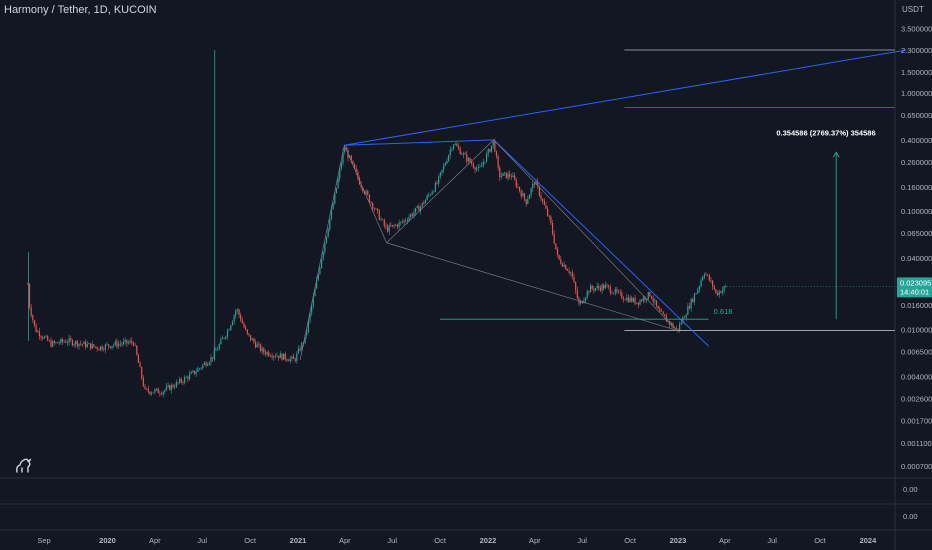 The width and height of the screenshot is (932, 550). What do you see at coordinates (916, 233) in the screenshot?
I see `price-tick-label: 0.065000` at bounding box center [916, 233].